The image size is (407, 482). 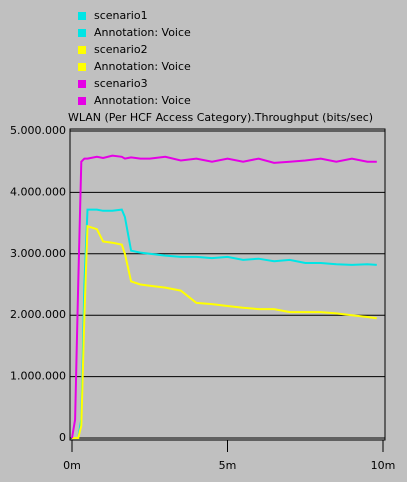 What do you see at coordinates (228, 465) in the screenshot?
I see `x-tick-label: 5m` at bounding box center [228, 465].